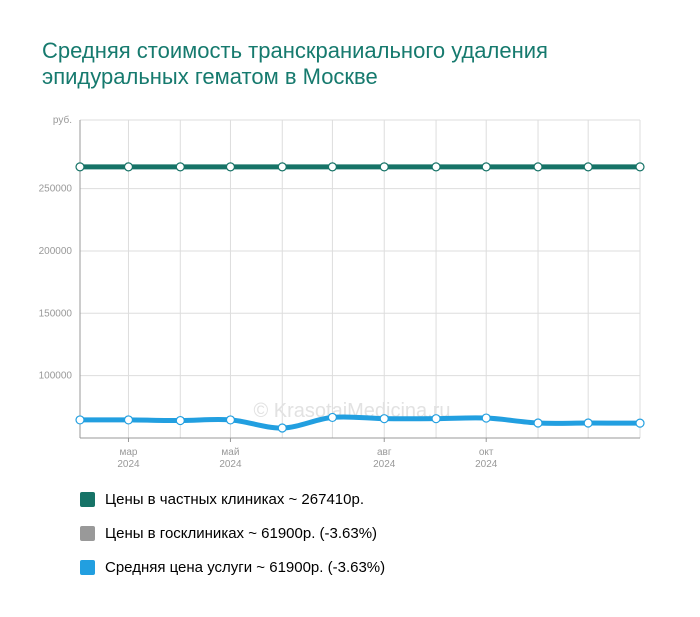 This screenshot has width=700, height=617. Describe the element at coordinates (56, 251) in the screenshot. I see `y-tick-label: 200000` at that location.